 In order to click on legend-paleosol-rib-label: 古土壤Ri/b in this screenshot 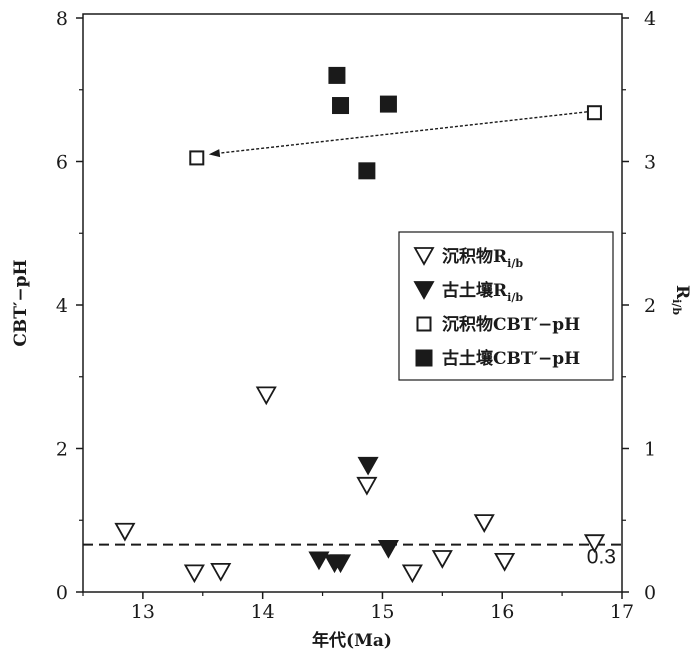, I will do `click(482, 292)`.